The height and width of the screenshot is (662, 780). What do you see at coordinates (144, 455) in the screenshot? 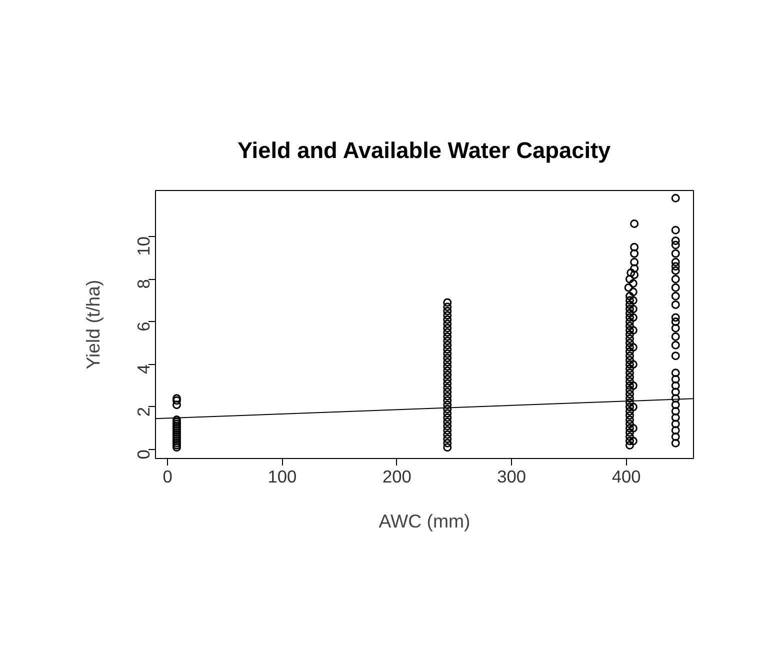
I see `y-tick-label: 0` at bounding box center [144, 455].